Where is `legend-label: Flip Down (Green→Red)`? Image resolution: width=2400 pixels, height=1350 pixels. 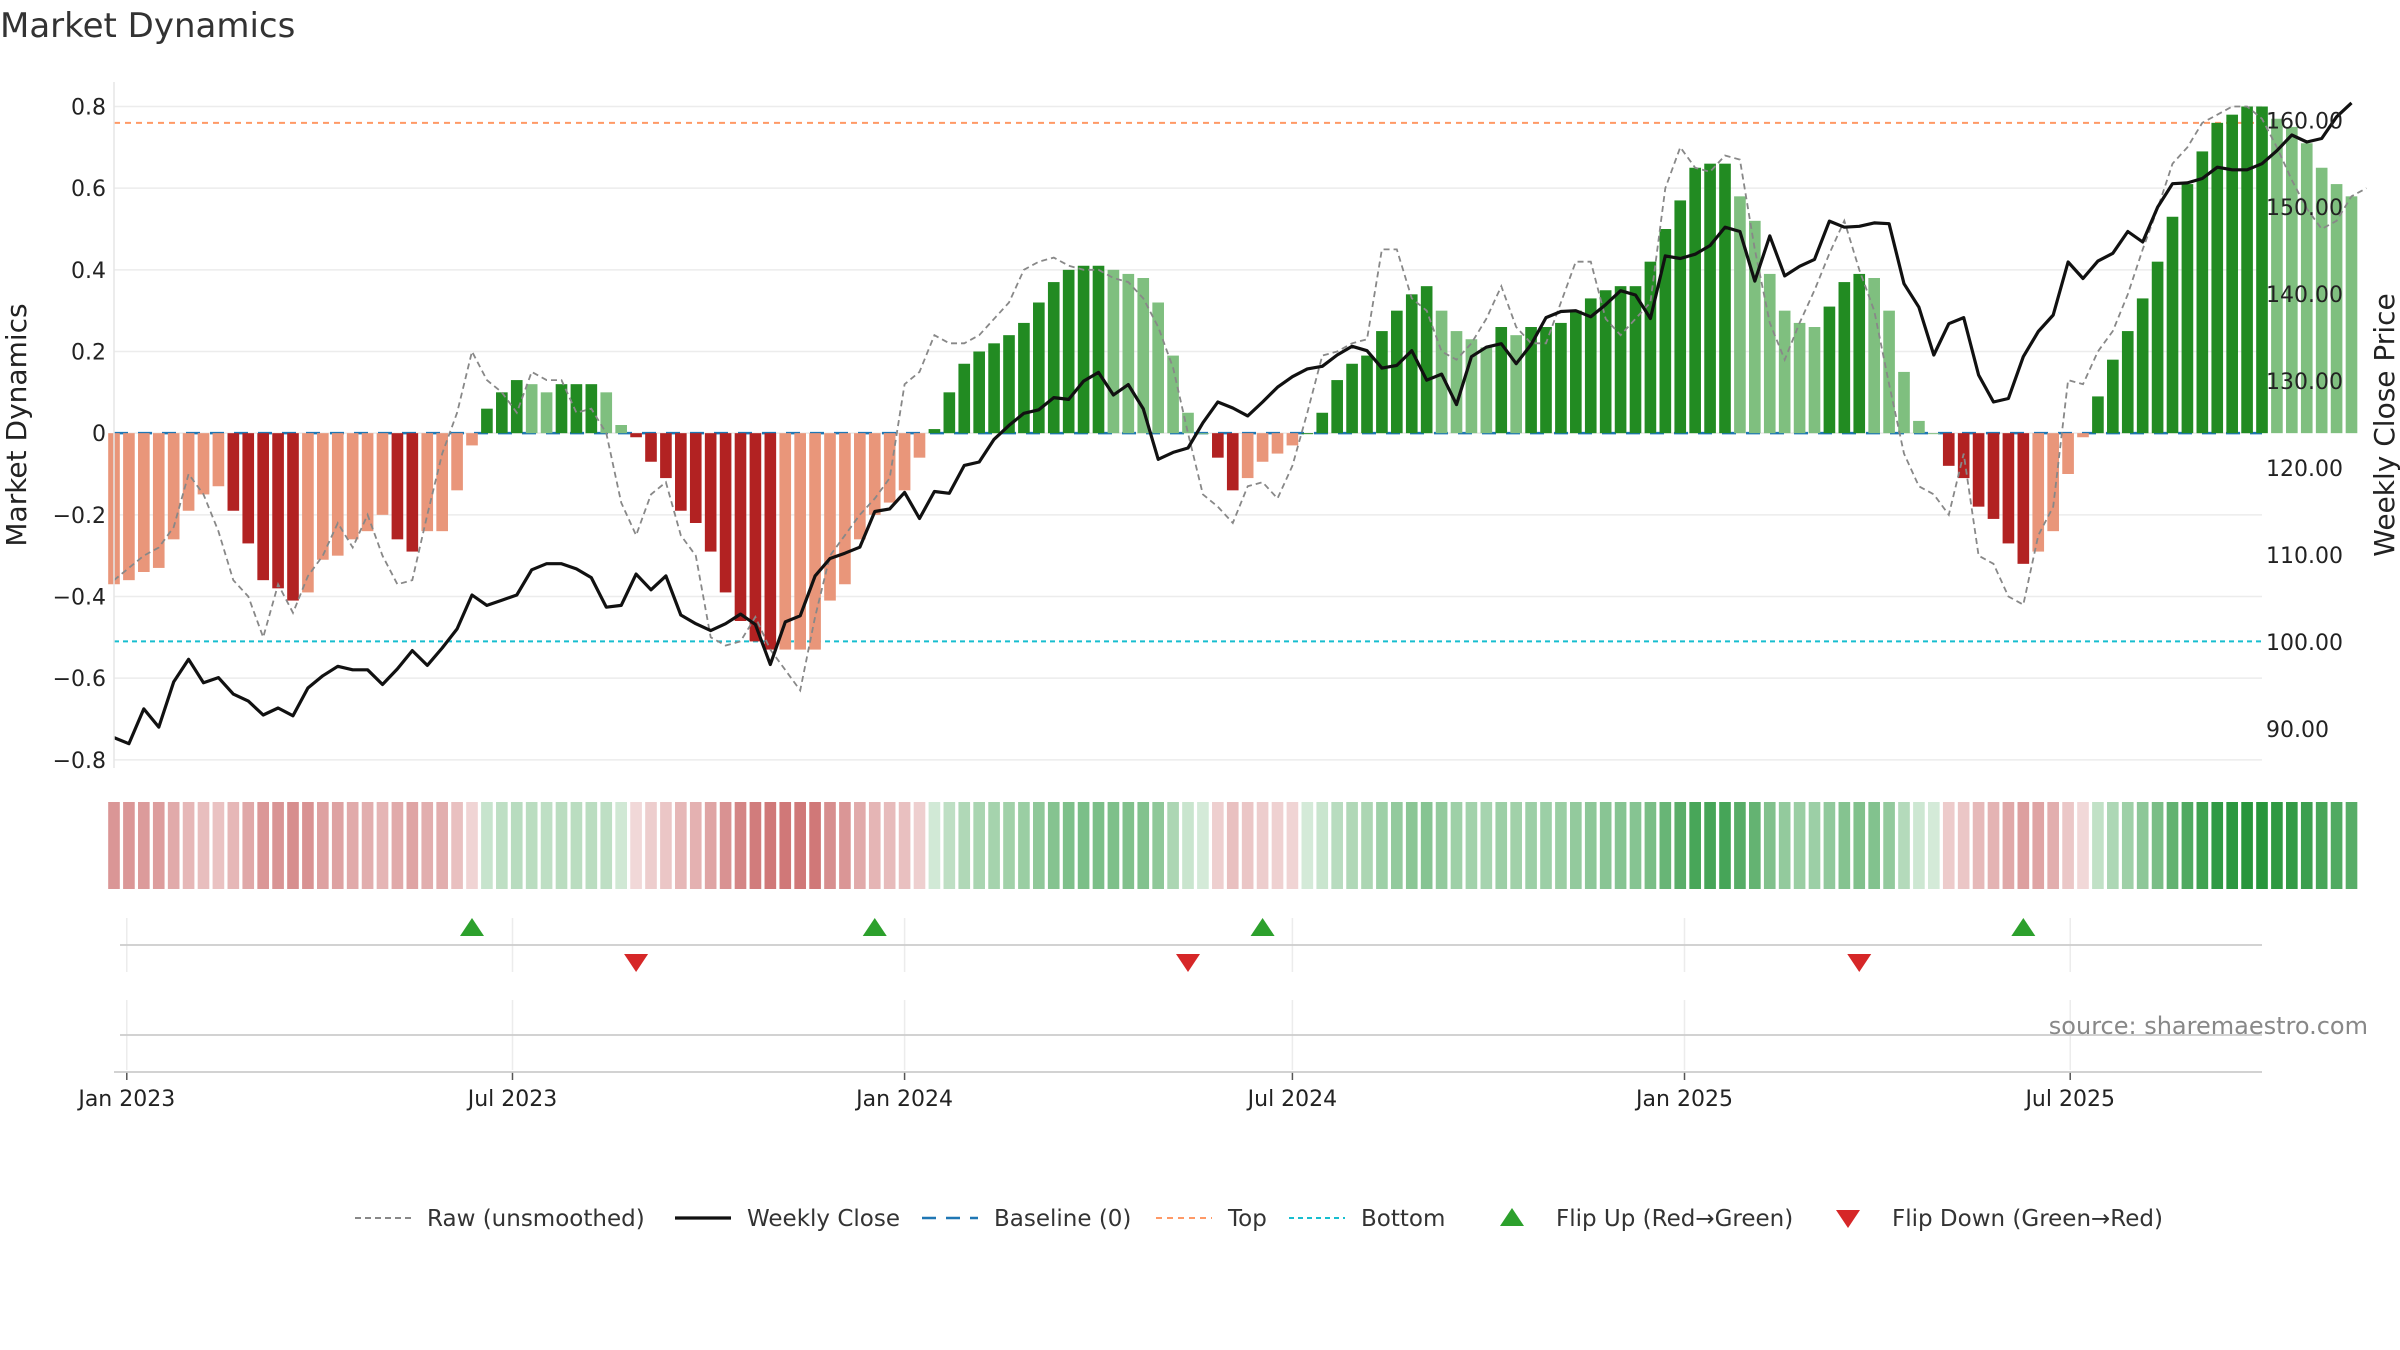
legend-label: Flip Down (Green→Red) is located at coordinates (2027, 1219).